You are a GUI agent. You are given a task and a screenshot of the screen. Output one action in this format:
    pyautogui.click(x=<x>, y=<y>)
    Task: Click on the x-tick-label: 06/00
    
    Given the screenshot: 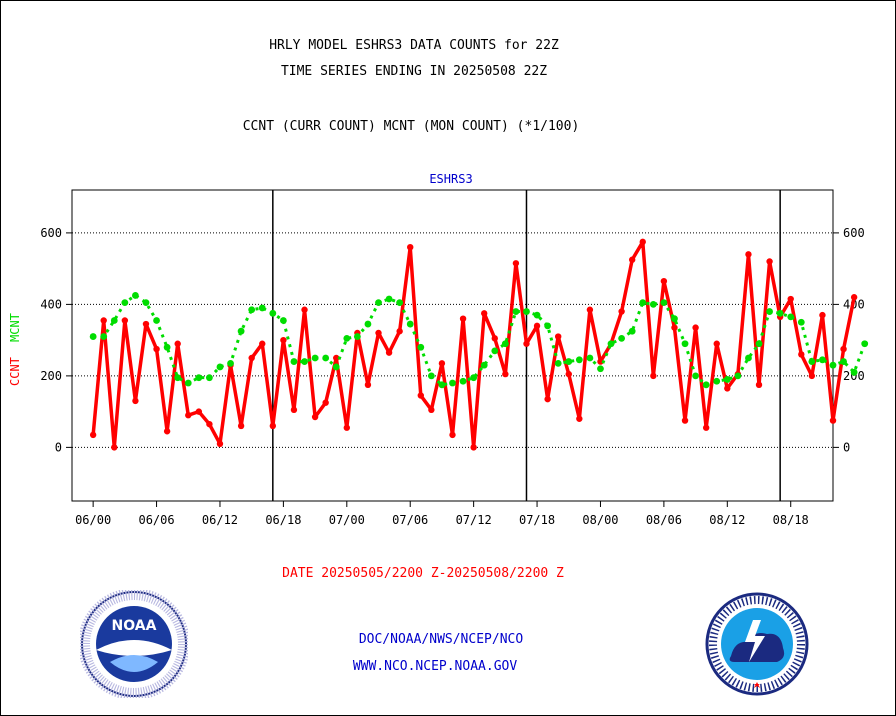 What is the action you would take?
    pyautogui.click(x=93, y=520)
    